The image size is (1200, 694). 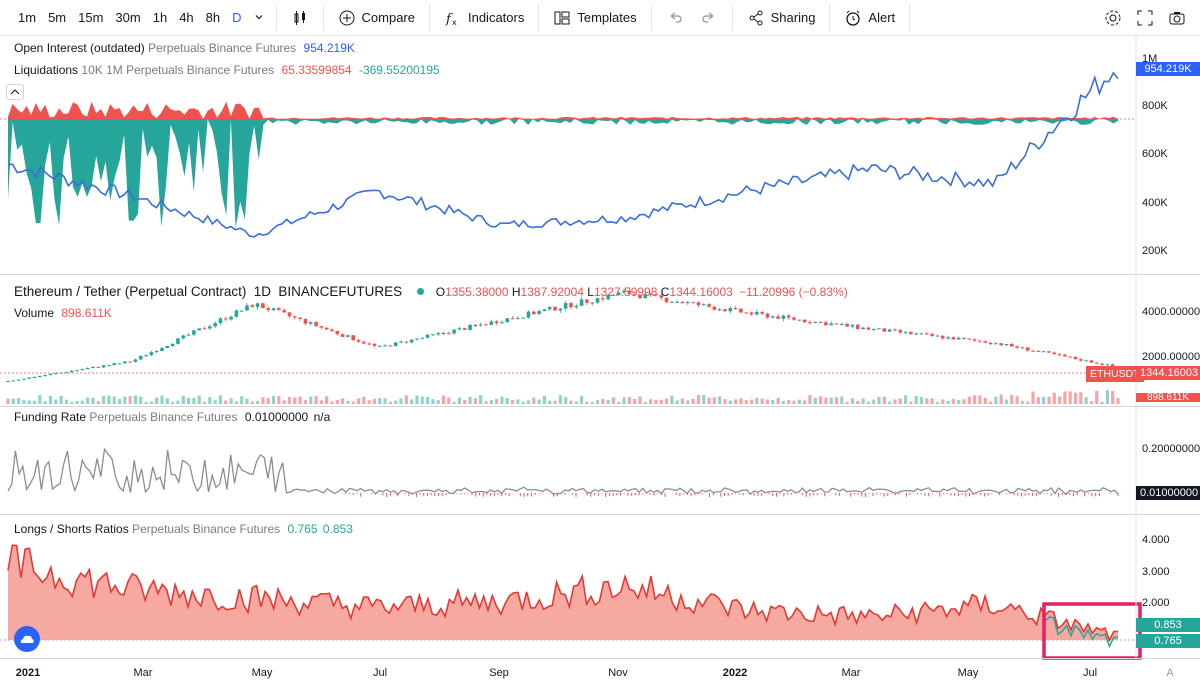 I want to click on funding-rate-line, so click(x=563, y=471).